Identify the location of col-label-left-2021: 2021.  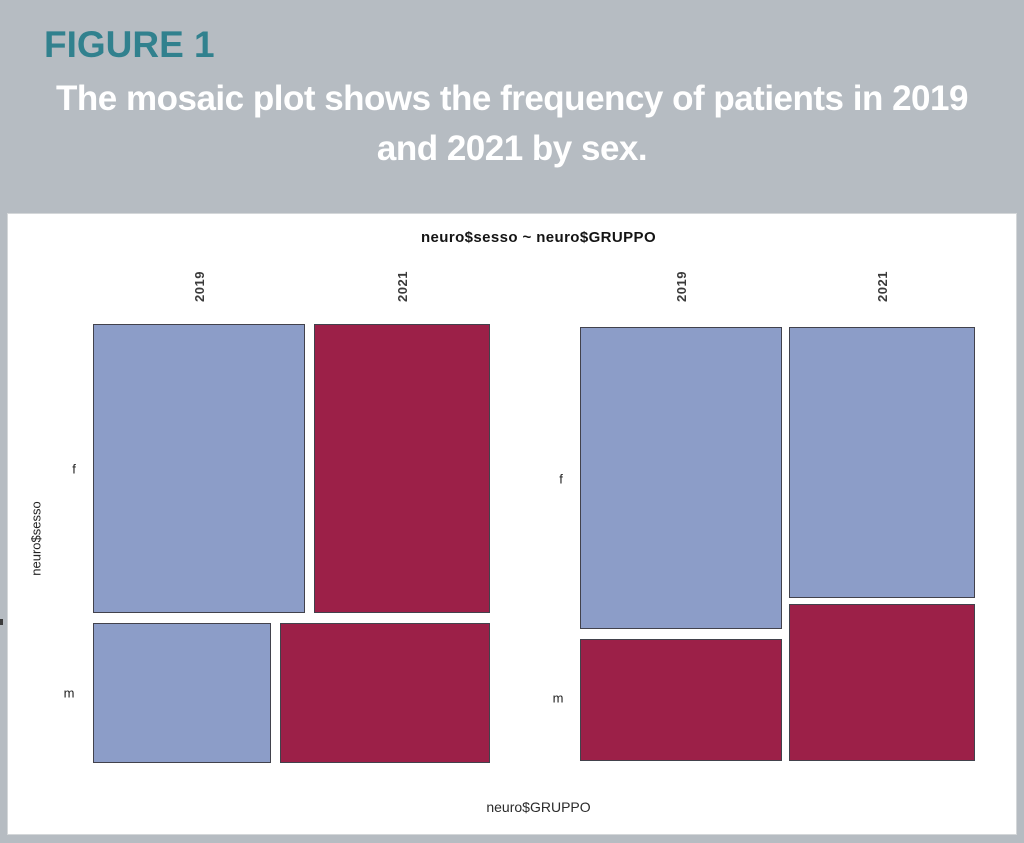
(402, 286).